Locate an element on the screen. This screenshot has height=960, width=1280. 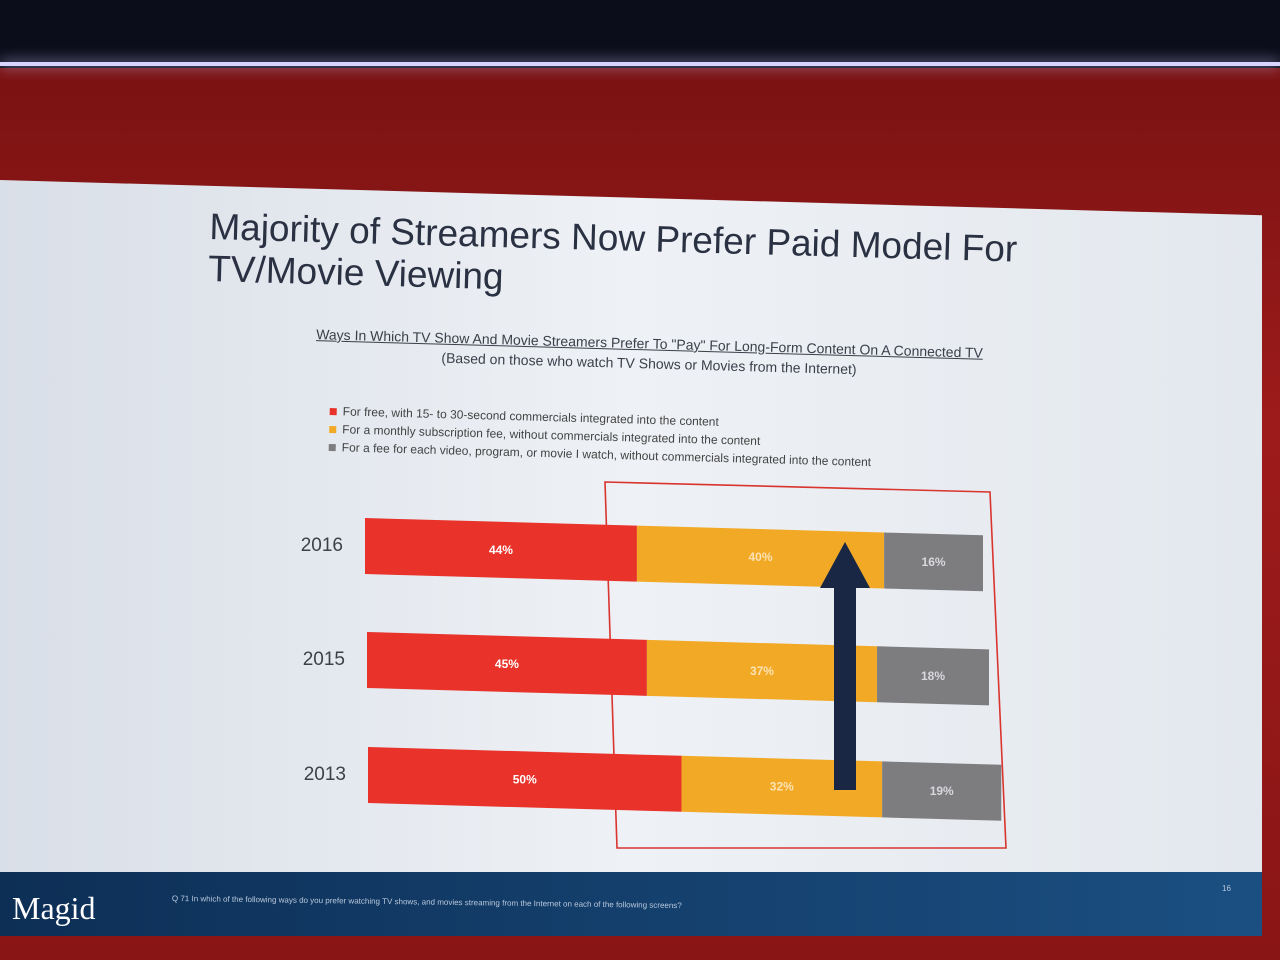
data-label-2016-1: 40% is located at coordinates (761, 557).